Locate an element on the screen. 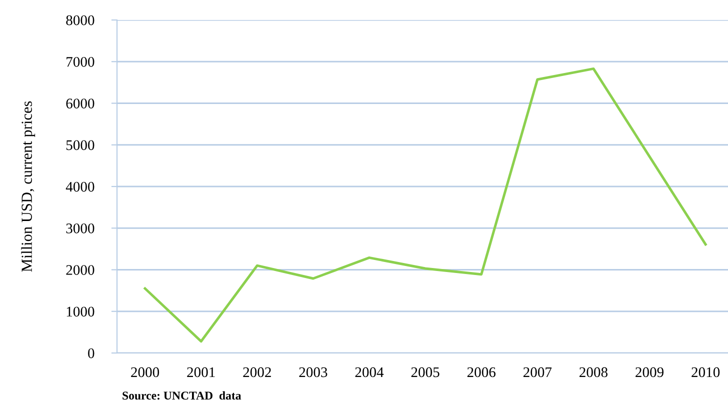 The image size is (728, 407). y-tick-label: 5000 is located at coordinates (80, 145).